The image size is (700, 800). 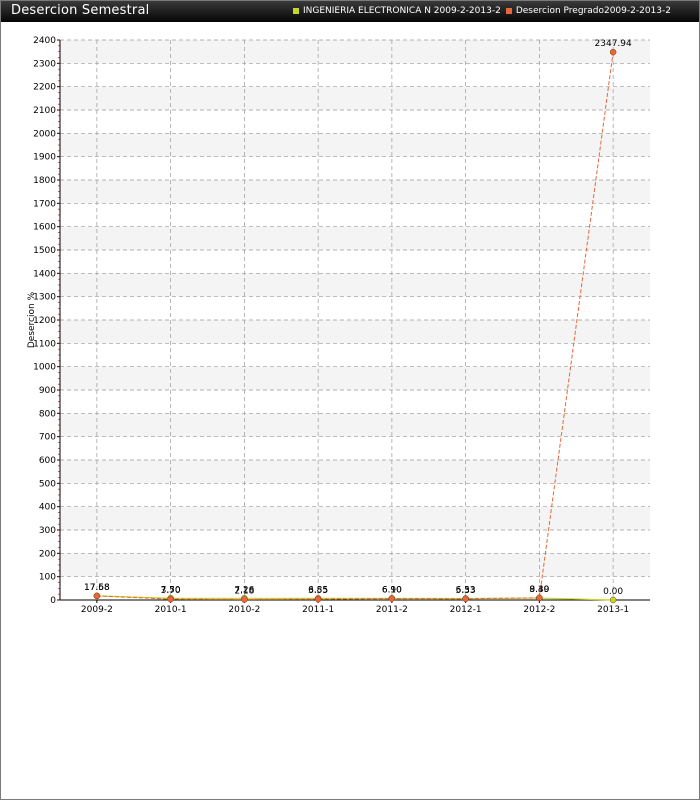 What do you see at coordinates (613, 44) in the screenshot?
I see `series-2-data-label: 2347.94` at bounding box center [613, 44].